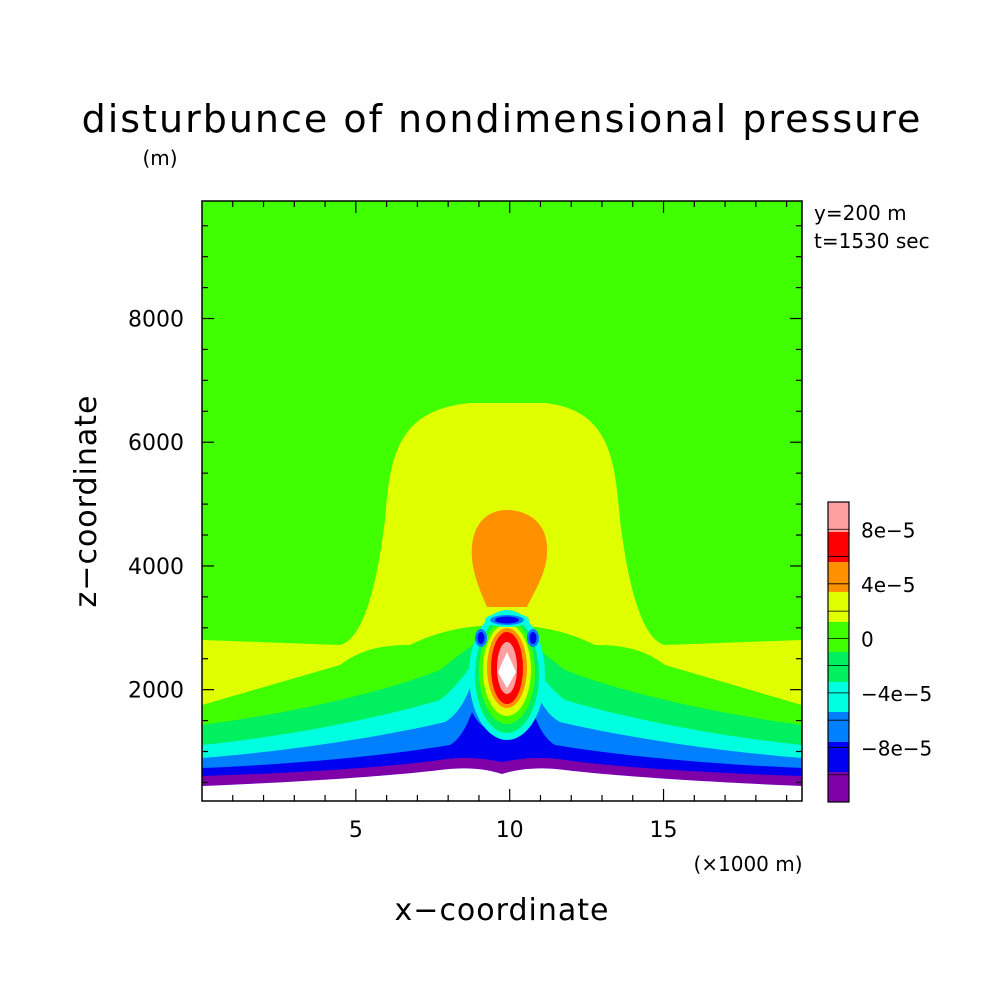 This screenshot has height=1004, width=1004. What do you see at coordinates (156, 320) in the screenshot?
I see `y-tick-label: 8000` at bounding box center [156, 320].